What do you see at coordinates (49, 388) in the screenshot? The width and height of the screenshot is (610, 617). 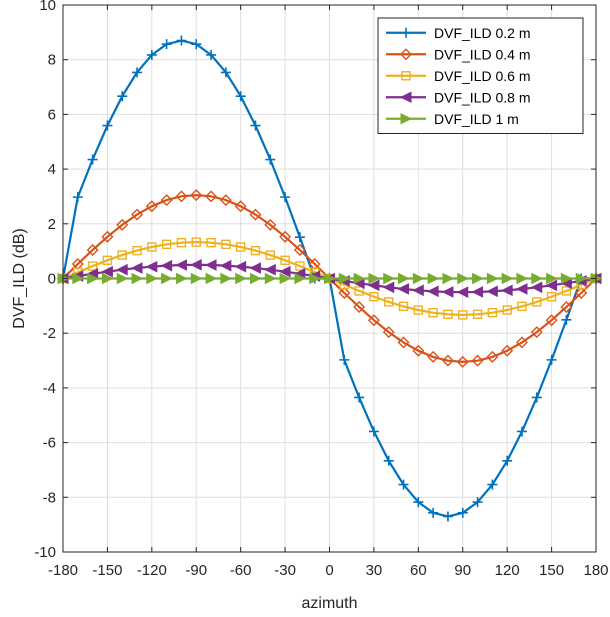 I see `y-tick-label: -4` at bounding box center [49, 388].